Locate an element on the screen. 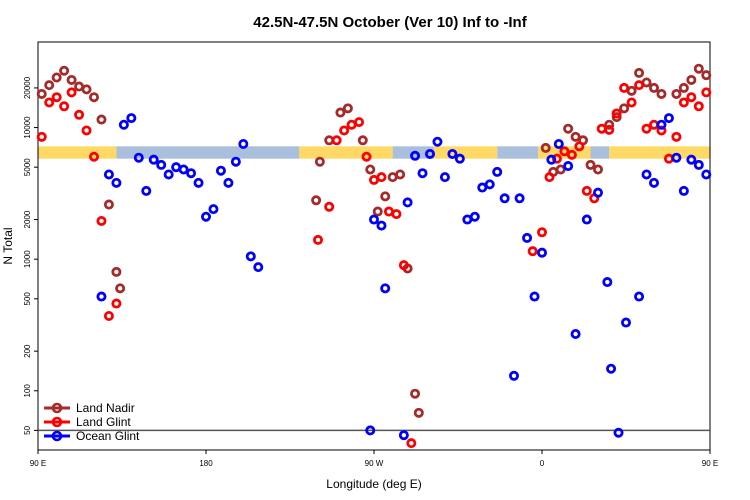 This screenshot has width=750, height=500. legend-marker-land-glint is located at coordinates (57, 422).